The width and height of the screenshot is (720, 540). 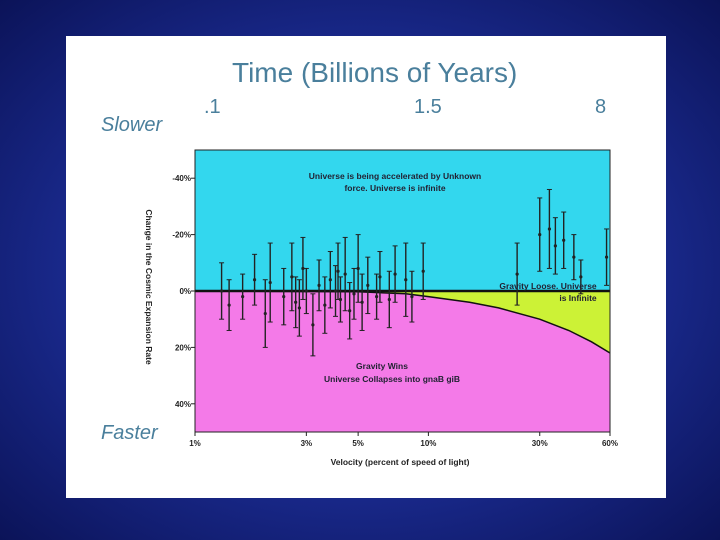 I want to click on y-tick-label: 0%, so click(x=185, y=291).